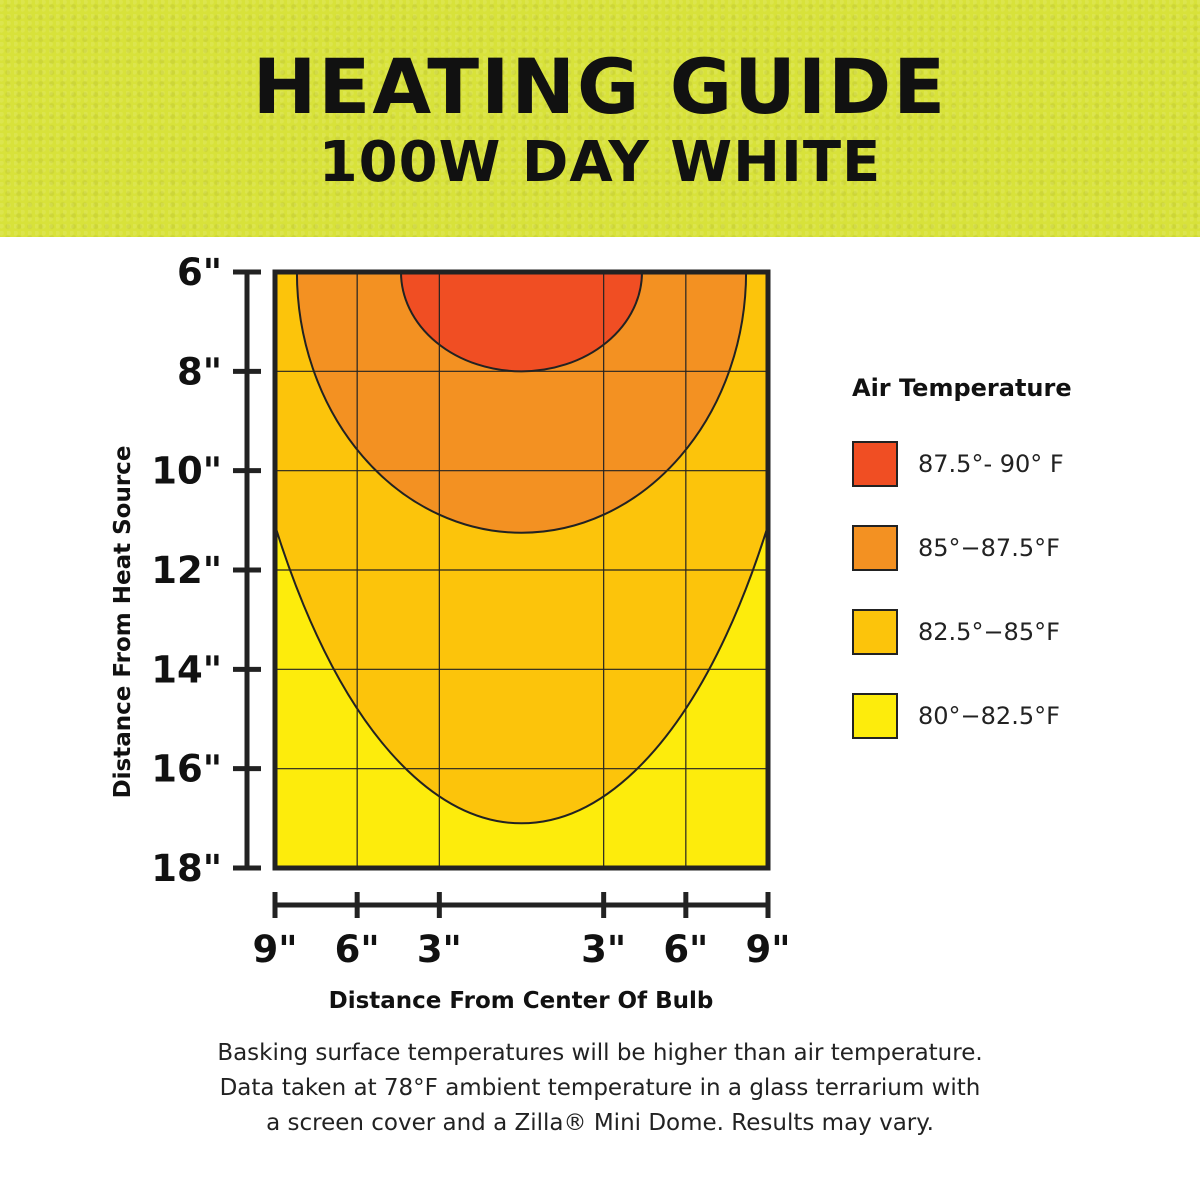 The image size is (1200, 1200). I want to click on x-axis-title: Distance From Center Of Bulb, so click(521, 1001).